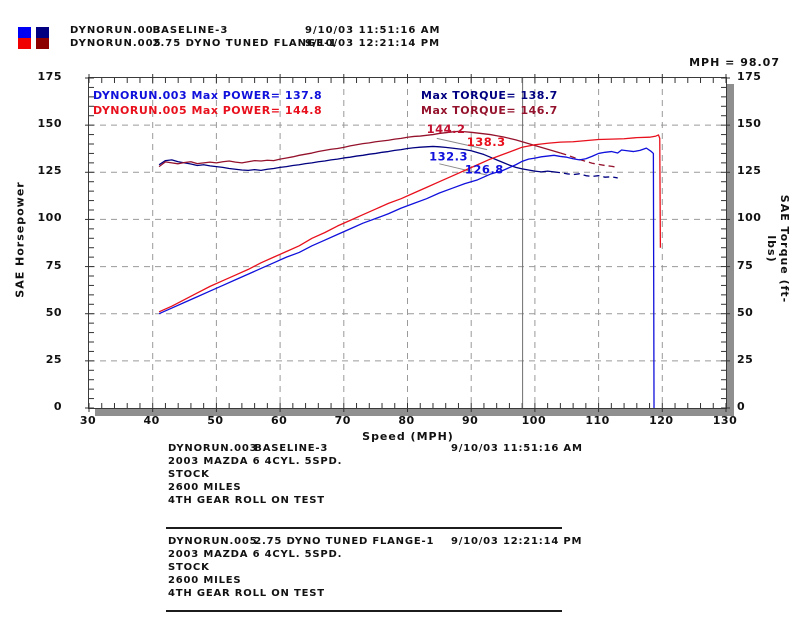 The image size is (800, 617). Describe the element at coordinates (749, 218) in the screenshot. I see `y-tick-label-right: 100` at that location.